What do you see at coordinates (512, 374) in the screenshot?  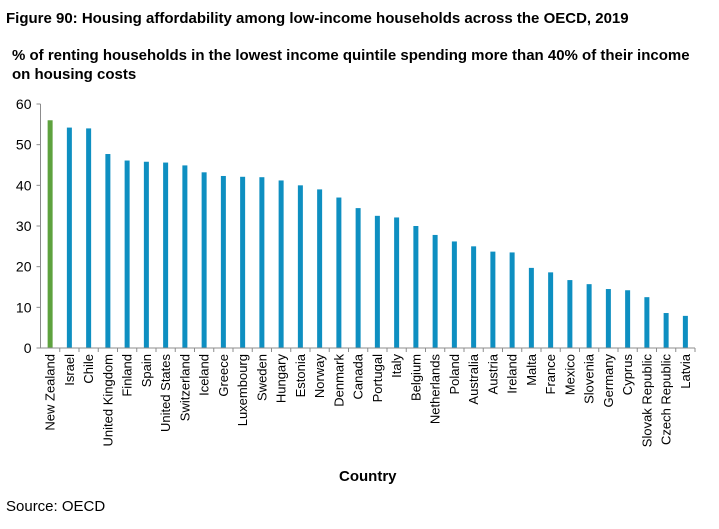 I see `x-tick-label: Ireland` at bounding box center [512, 374].